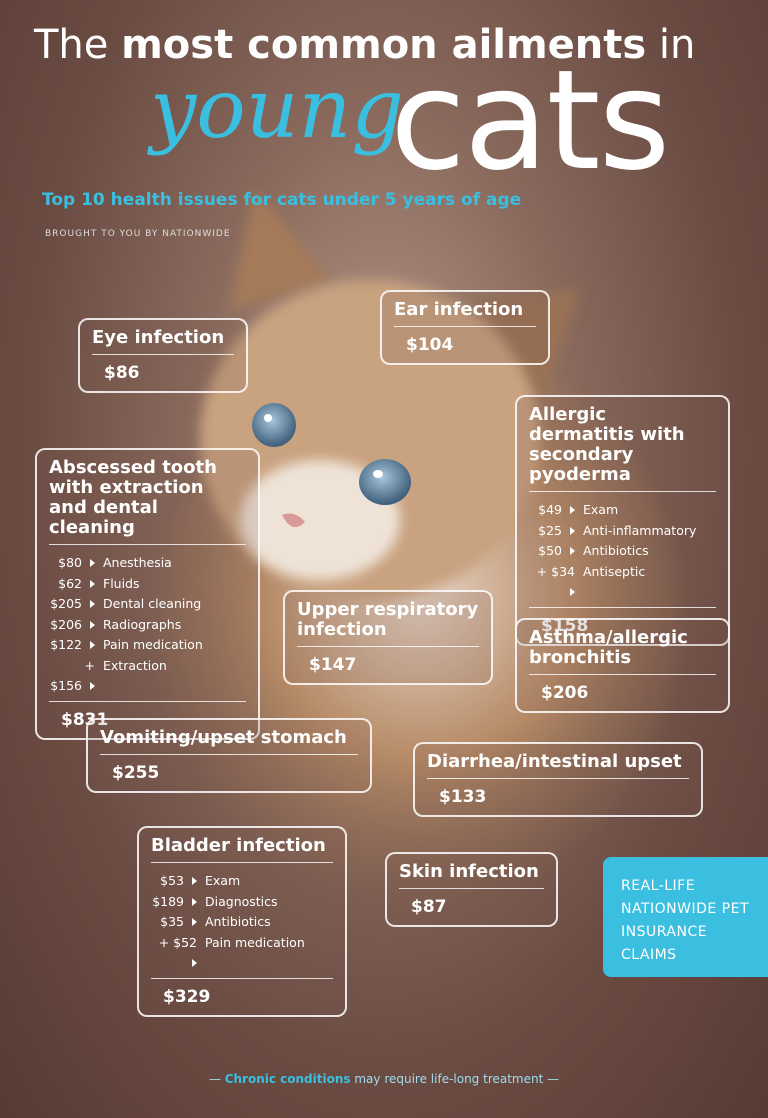 The height and width of the screenshot is (1118, 768). What do you see at coordinates (333, 665) in the screenshot?
I see `total-cost: $147` at bounding box center [333, 665].